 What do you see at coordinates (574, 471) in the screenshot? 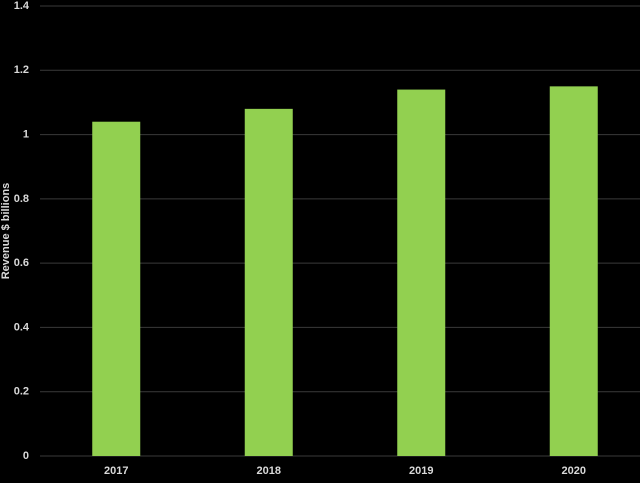
I see `x-tick-label: 2020` at bounding box center [574, 471].